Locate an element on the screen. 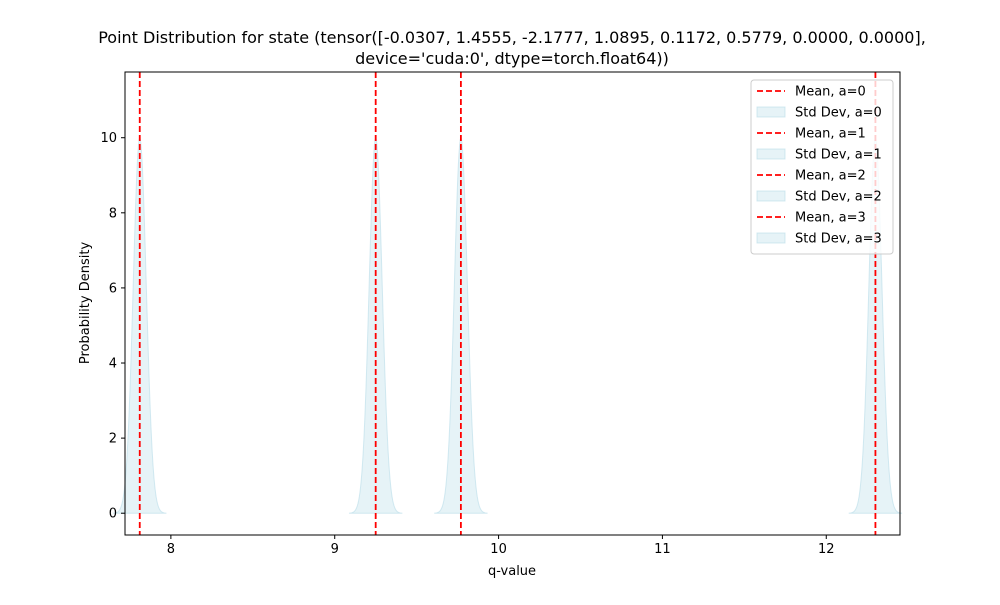  y-axis-ticks: 0 2 4 6 8 10 is located at coordinates (112, 326).